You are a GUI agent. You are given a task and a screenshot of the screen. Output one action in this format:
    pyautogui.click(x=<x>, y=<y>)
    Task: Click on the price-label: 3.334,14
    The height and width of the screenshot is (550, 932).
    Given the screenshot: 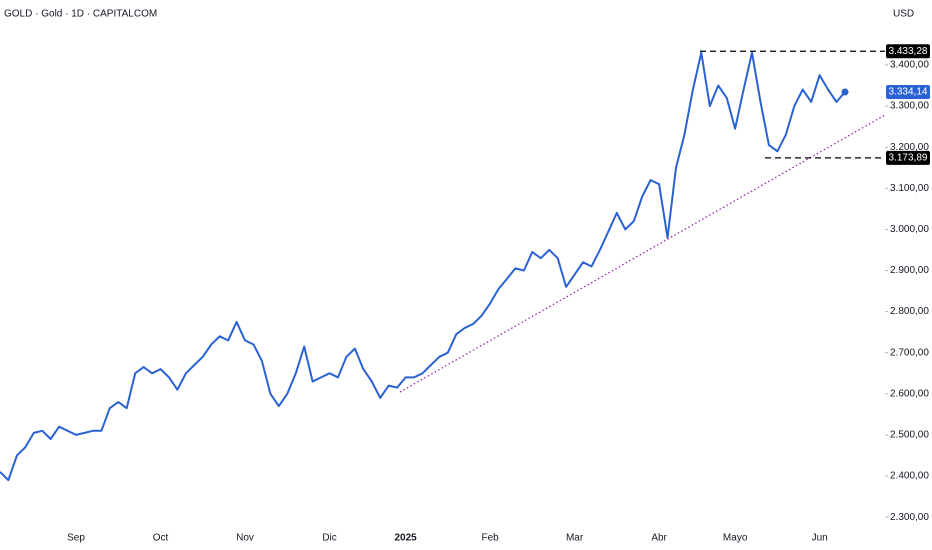 What is the action you would take?
    pyautogui.click(x=908, y=92)
    